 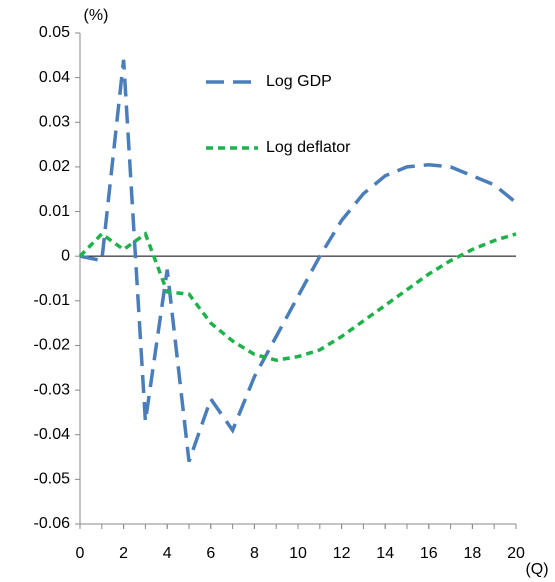 What do you see at coordinates (308, 147) in the screenshot?
I see `legend-label: Log deflator` at bounding box center [308, 147].